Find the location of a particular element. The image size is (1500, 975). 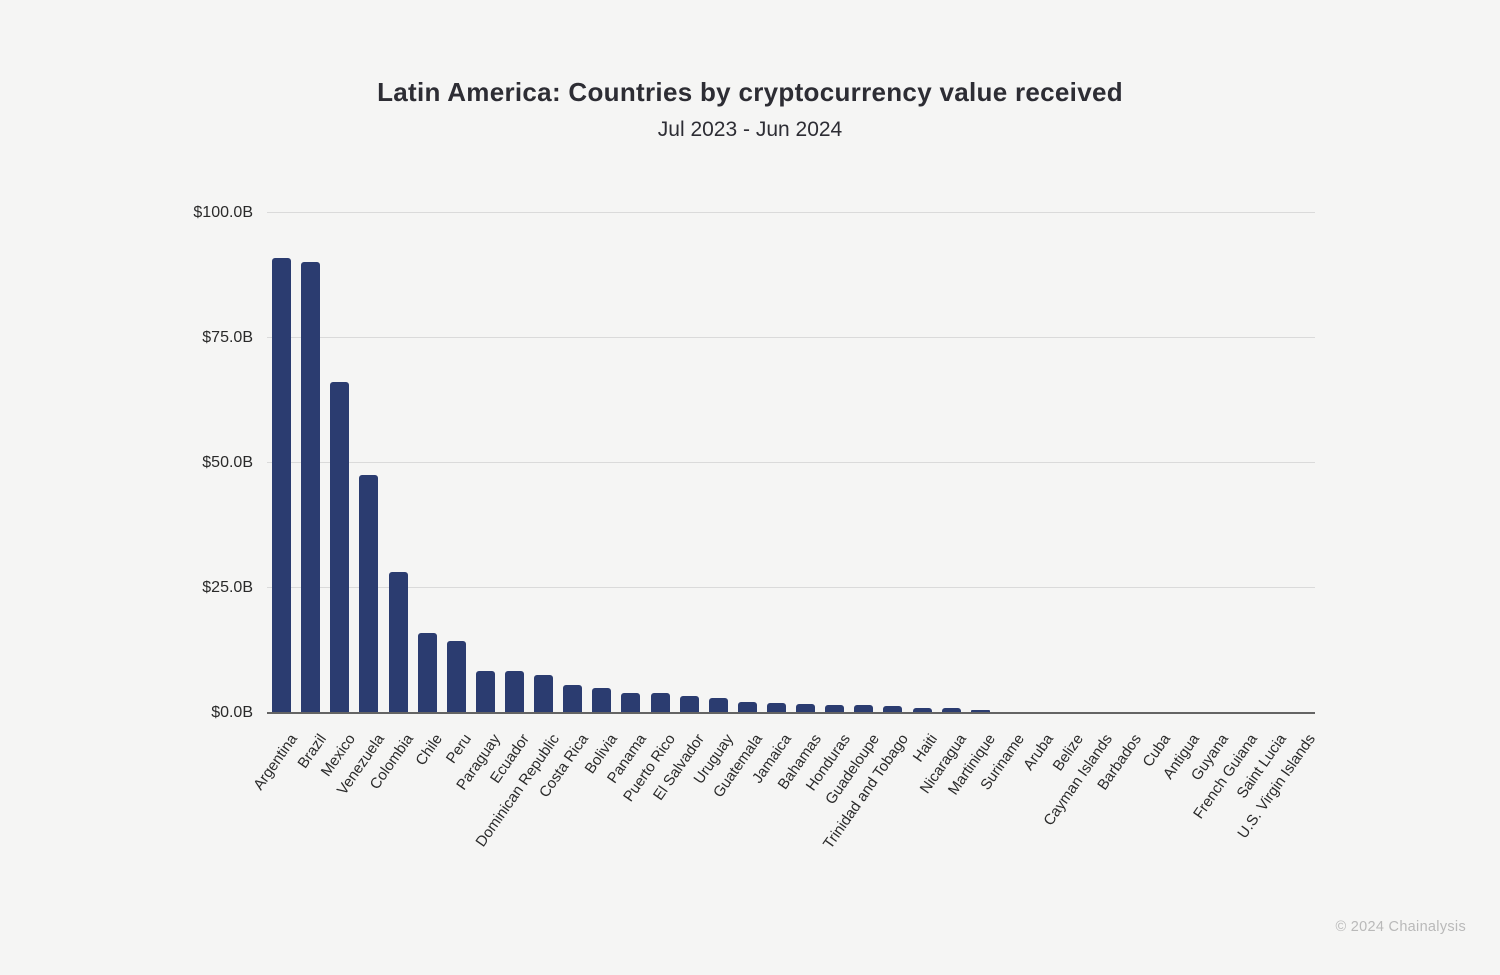

x-axis-line is located at coordinates (791, 713).